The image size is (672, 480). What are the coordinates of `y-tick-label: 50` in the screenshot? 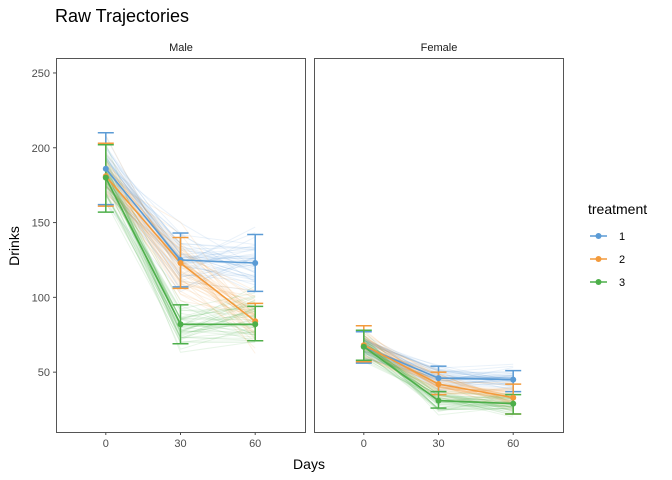 It's located at (44, 373).